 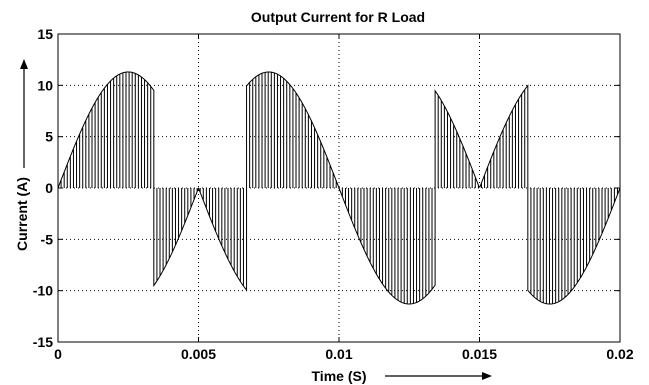 I want to click on x-tick-labels: 0 0.005 0.01 0.015 0.02, so click(x=344, y=354).